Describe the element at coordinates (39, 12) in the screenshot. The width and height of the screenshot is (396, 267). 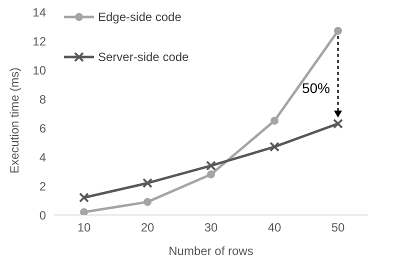
I see `y-tick-label: 14` at that location.